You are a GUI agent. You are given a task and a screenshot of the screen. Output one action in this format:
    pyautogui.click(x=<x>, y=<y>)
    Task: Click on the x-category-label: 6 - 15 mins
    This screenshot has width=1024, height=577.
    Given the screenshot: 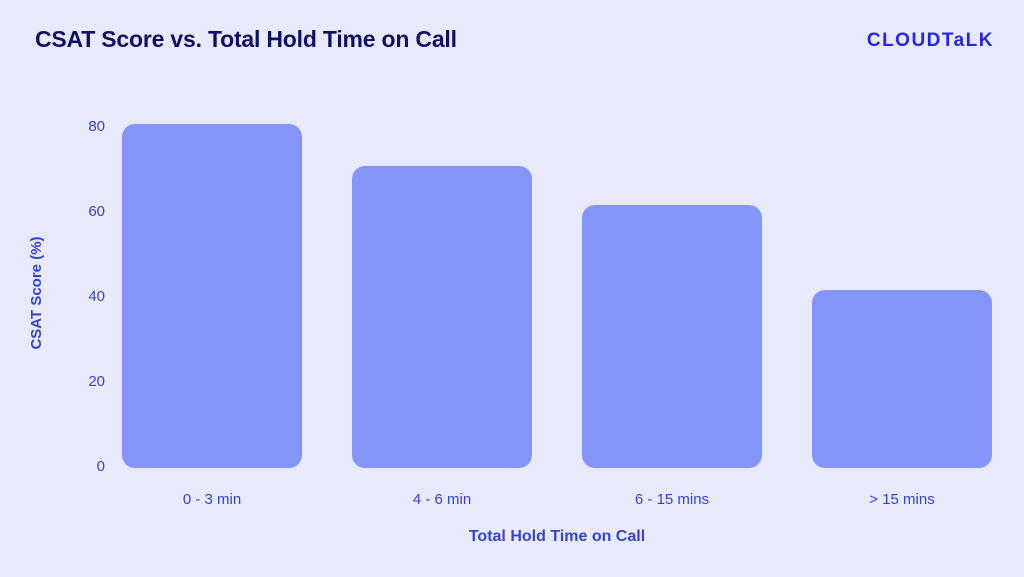 What is the action you would take?
    pyautogui.click(x=672, y=499)
    